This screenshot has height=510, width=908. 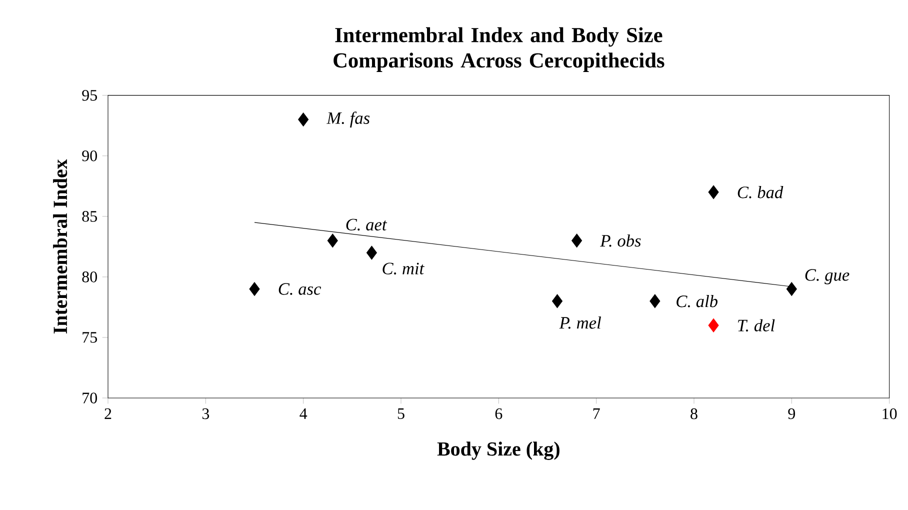 I want to click on annotation: P. mel, so click(x=580, y=322).